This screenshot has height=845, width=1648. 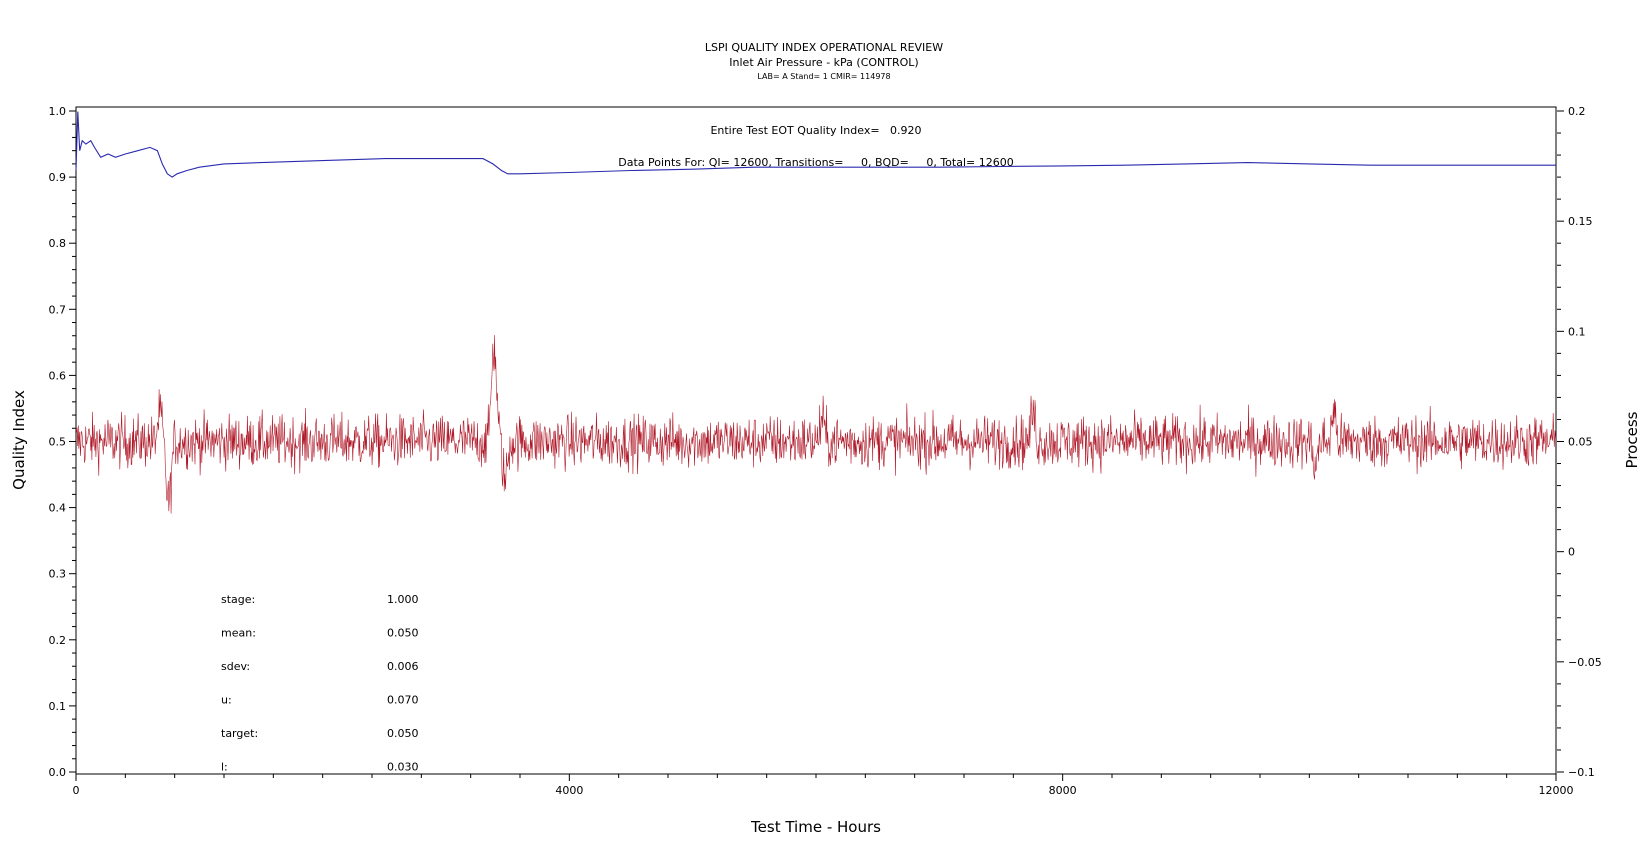 What do you see at coordinates (58, 706) in the screenshot?
I see `y-left-tick-label: 0.1` at bounding box center [58, 706].